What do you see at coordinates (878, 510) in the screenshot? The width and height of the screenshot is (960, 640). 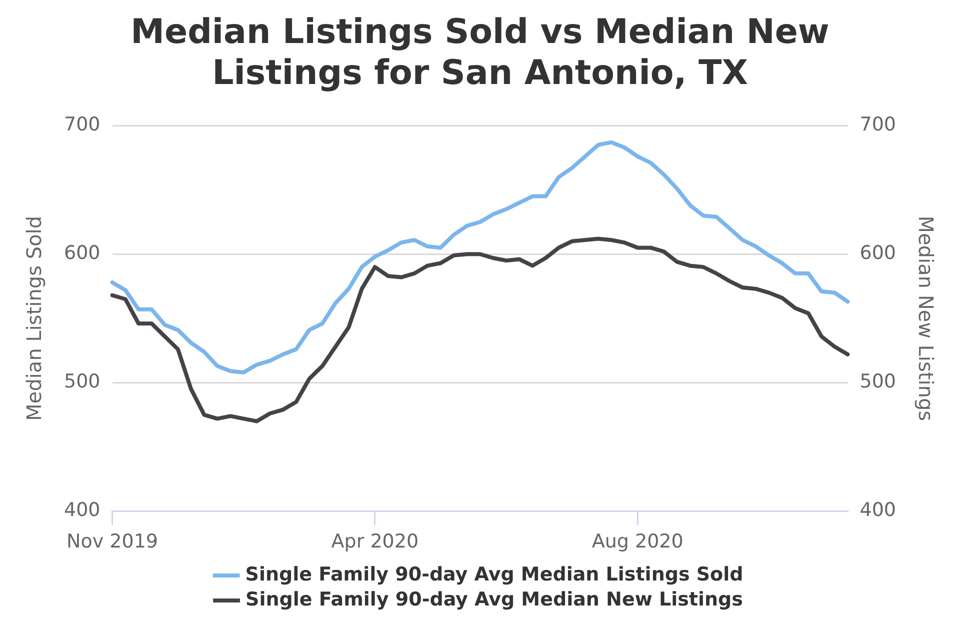 I see `y2-tick-label: 400` at bounding box center [878, 510].